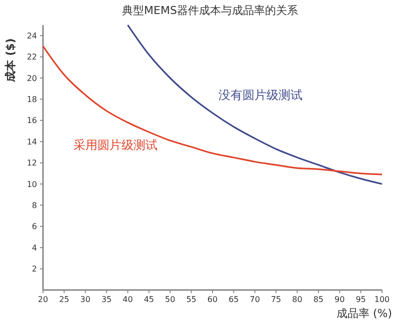 This screenshot has height=320, width=400. What do you see at coordinates (382, 299) in the screenshot?
I see `x-tick-label: 100` at bounding box center [382, 299].